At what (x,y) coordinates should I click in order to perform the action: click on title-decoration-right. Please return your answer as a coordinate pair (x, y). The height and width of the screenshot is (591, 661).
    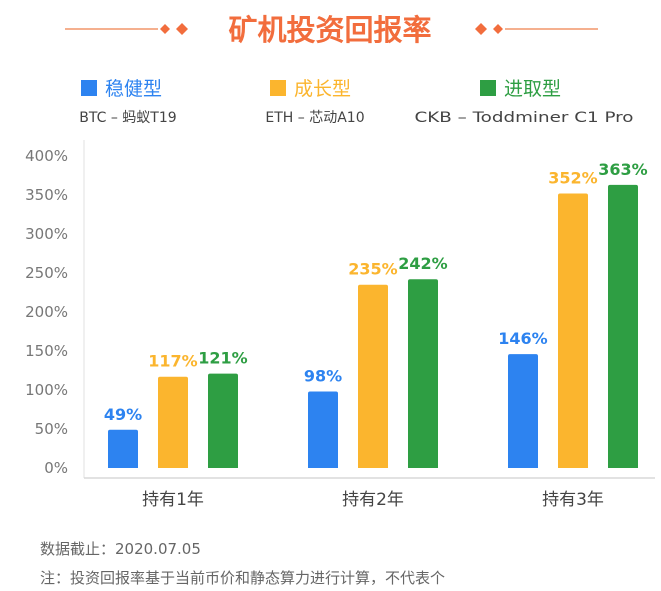
    Looking at the image, I should click on (536, 29).